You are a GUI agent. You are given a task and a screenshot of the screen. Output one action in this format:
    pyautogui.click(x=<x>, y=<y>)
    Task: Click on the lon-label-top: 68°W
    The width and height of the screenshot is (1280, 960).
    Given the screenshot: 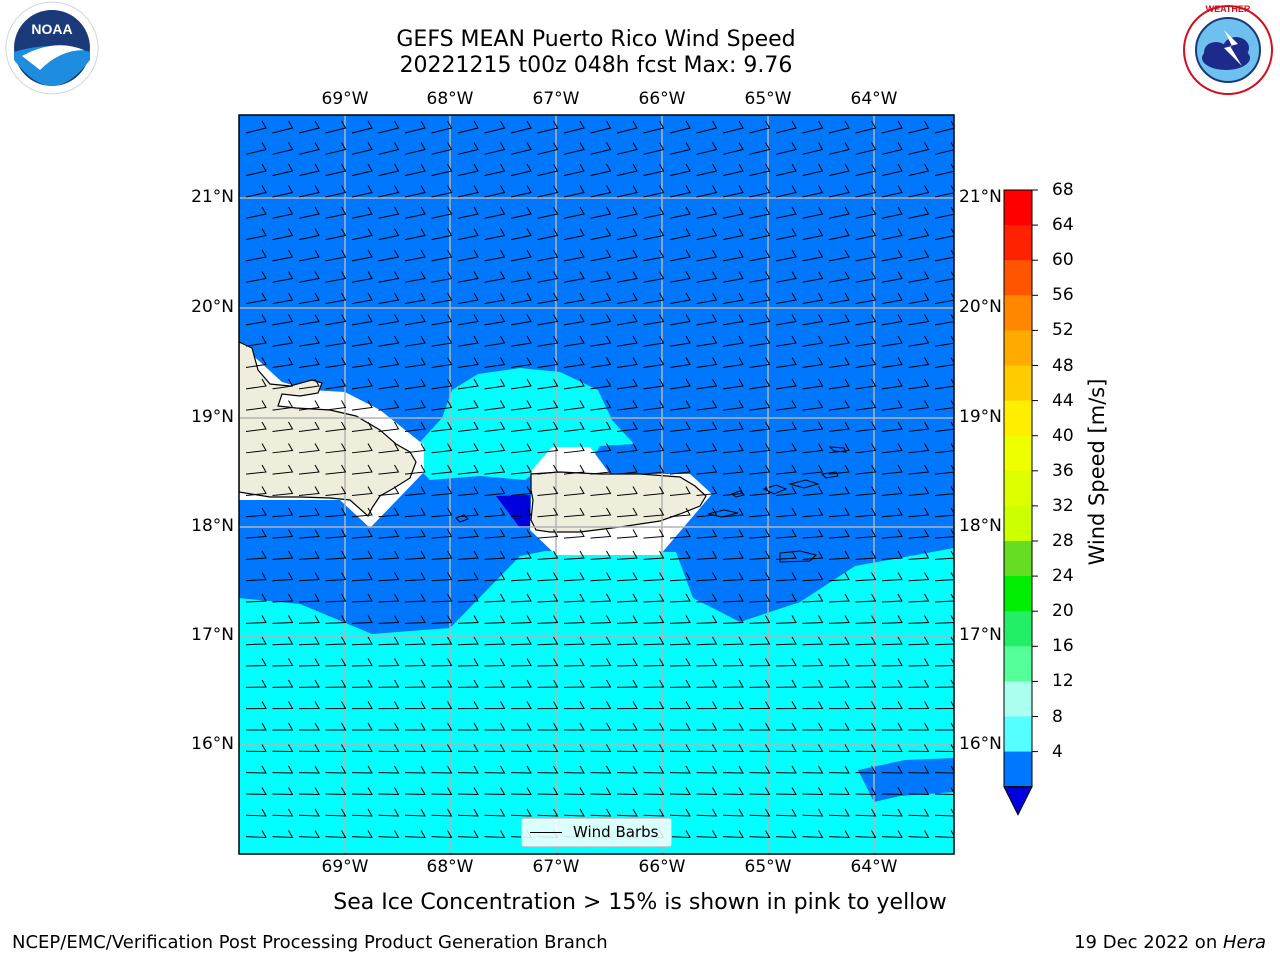 What is the action you would take?
    pyautogui.click(x=450, y=99)
    